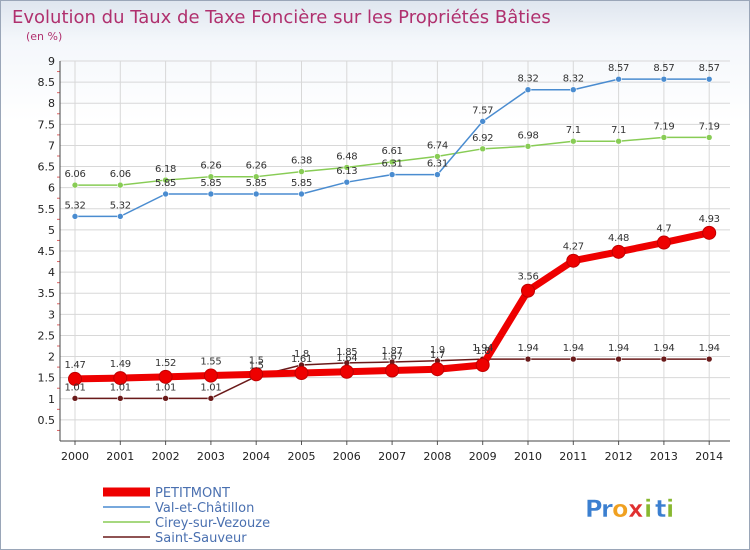  Describe the element at coordinates (573, 247) in the screenshot. I see `data-label: 4.27` at that location.